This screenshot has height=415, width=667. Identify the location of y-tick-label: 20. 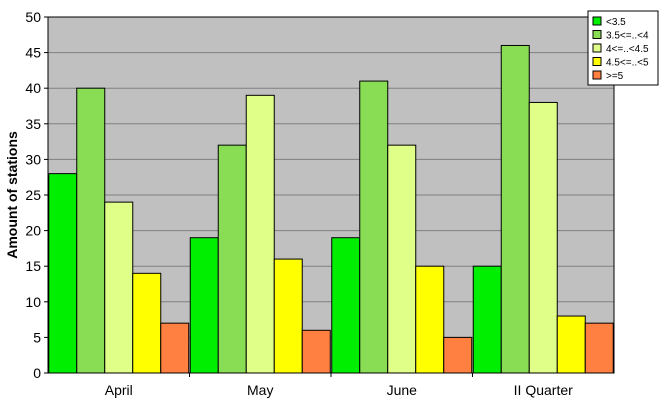
(33, 231).